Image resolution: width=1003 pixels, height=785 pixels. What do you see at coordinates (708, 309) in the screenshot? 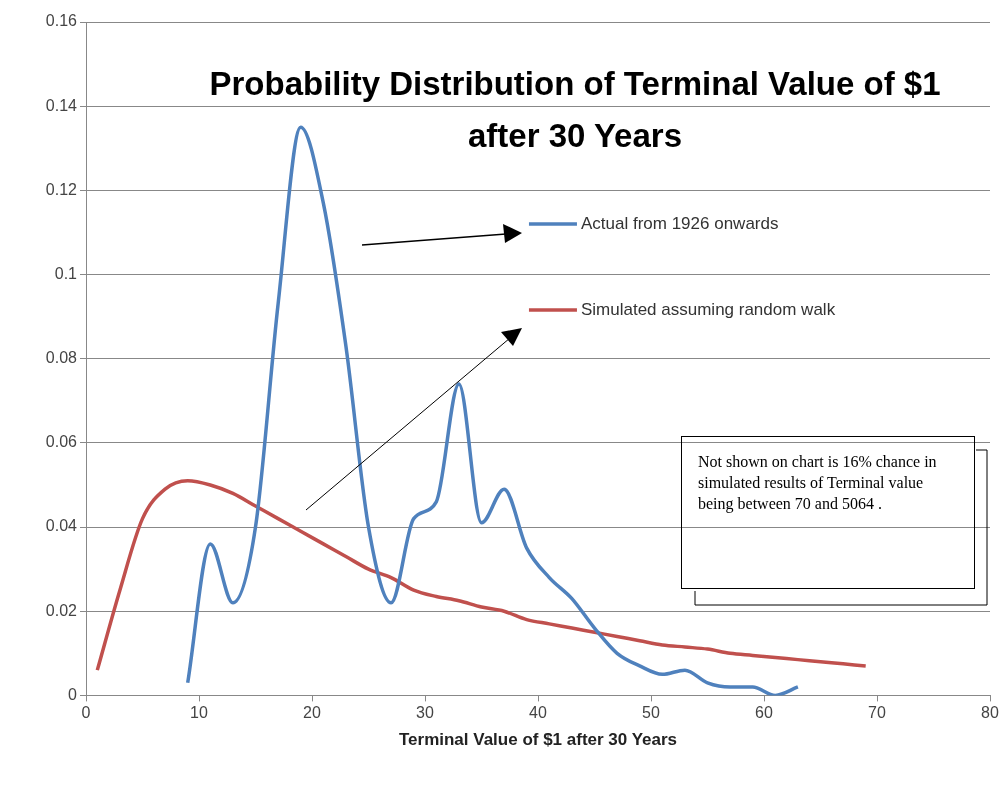
I see `legend-label: Simulated assuming random walk` at bounding box center [708, 309].